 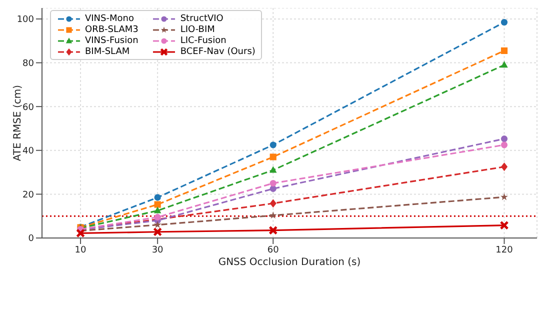 What do you see at coordinates (202, 19) in the screenshot?
I see `legend-label: StructVIO` at bounding box center [202, 19].